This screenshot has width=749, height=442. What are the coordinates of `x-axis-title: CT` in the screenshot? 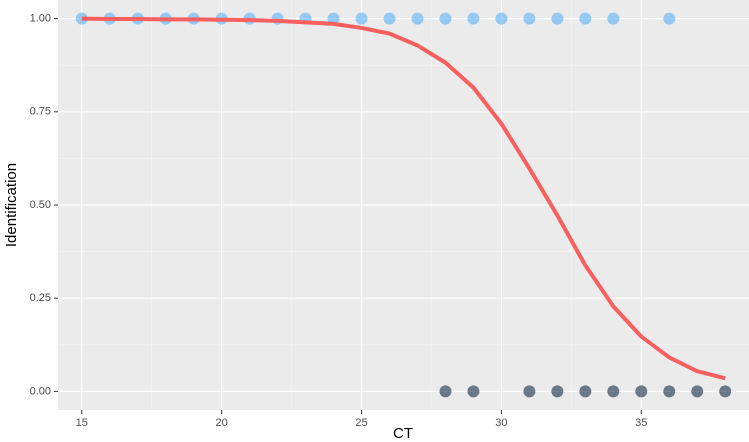 It's located at (403, 433).